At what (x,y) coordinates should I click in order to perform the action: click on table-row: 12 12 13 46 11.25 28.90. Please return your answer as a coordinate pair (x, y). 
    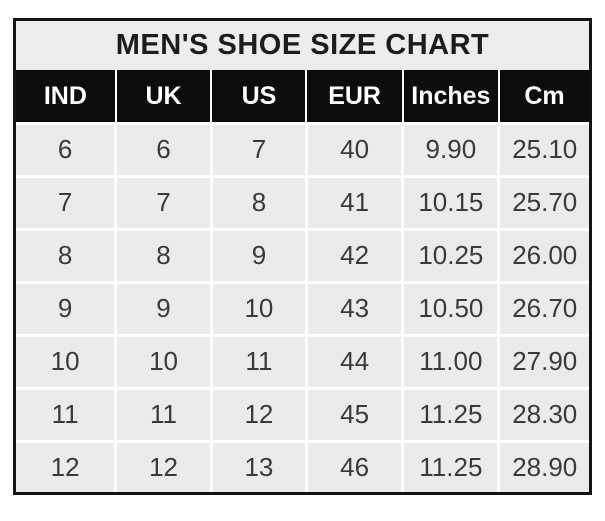
    Looking at the image, I should click on (302, 465).